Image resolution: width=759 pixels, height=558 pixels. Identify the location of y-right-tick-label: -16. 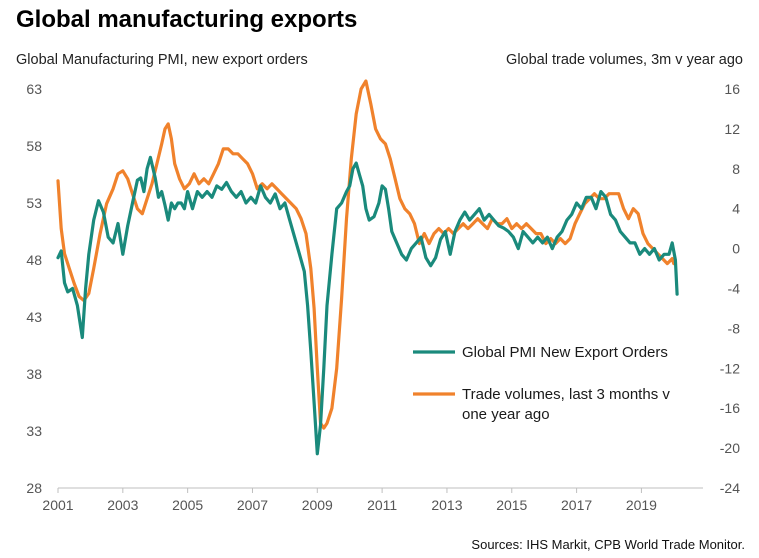
(730, 408).